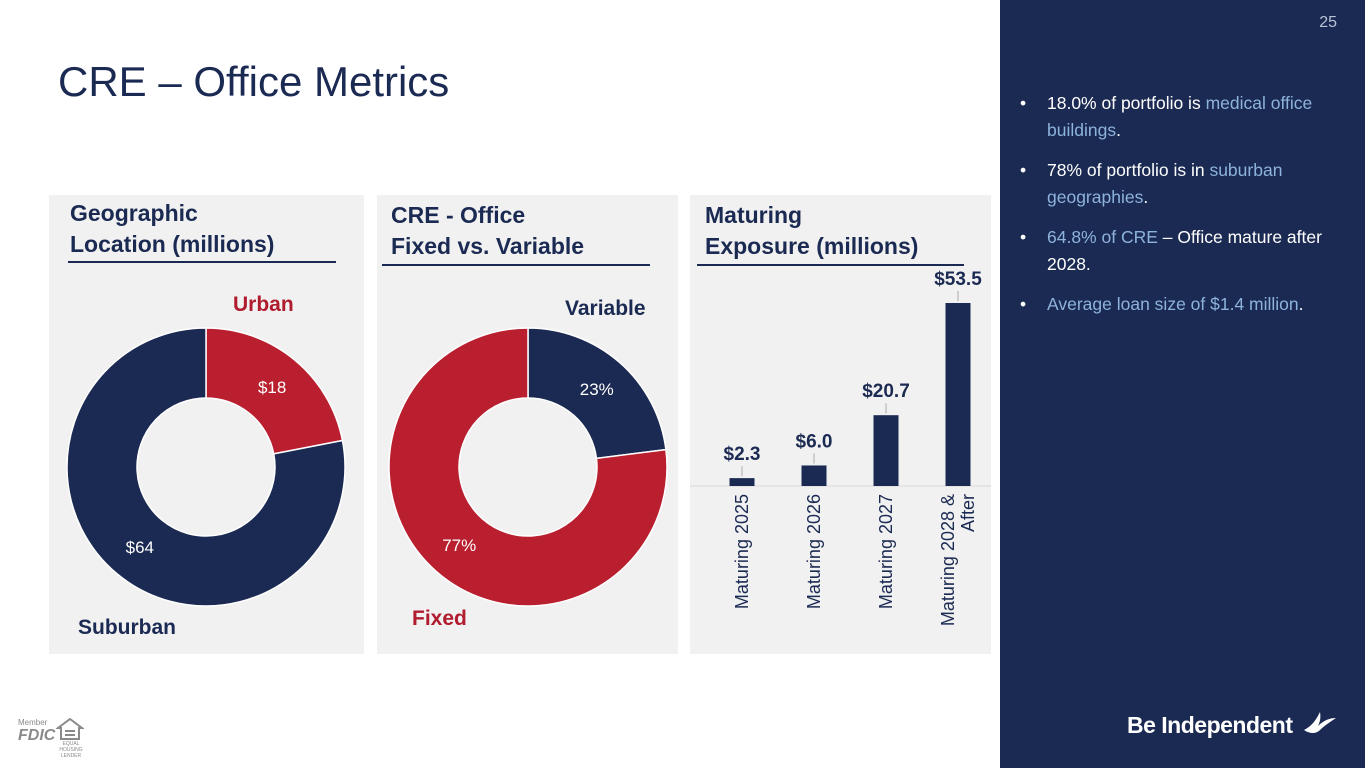  I want to click on geographic-title-line1: Geographic, so click(134, 213).